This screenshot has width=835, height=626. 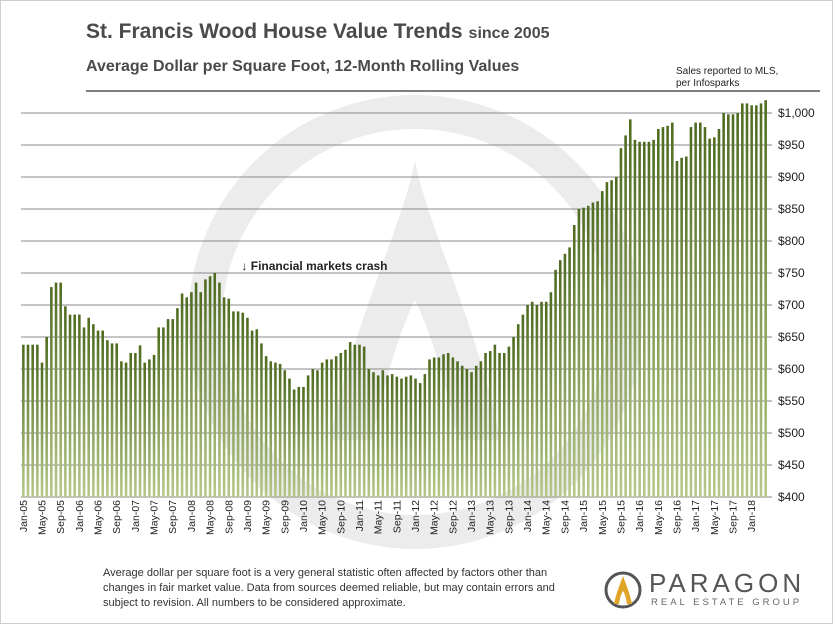 I want to click on annotation-financial-crash: ↓ Financial markets crash, so click(x=314, y=266).